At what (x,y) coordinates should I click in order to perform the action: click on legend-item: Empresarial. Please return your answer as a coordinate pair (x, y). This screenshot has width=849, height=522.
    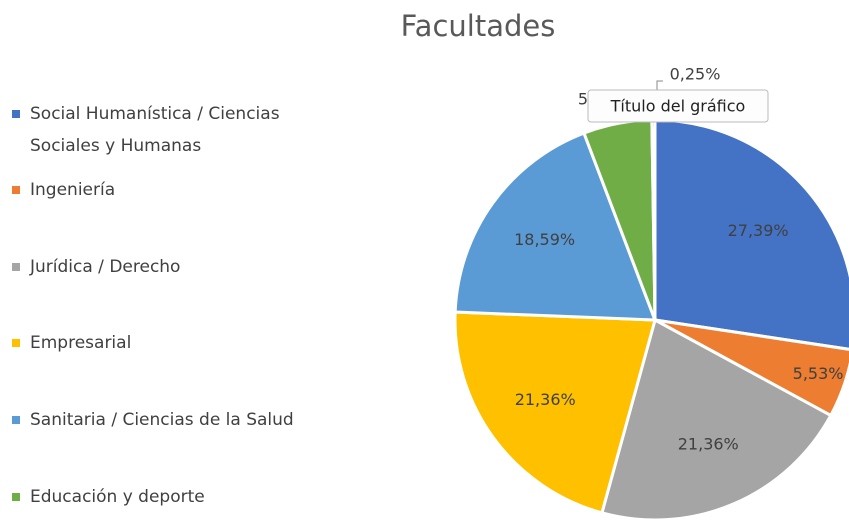
    Looking at the image, I should click on (172, 343).